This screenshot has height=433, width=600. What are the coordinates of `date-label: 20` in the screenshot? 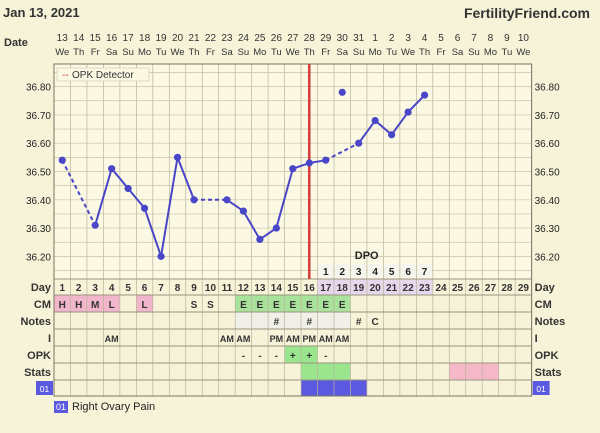 It's located at (178, 38).